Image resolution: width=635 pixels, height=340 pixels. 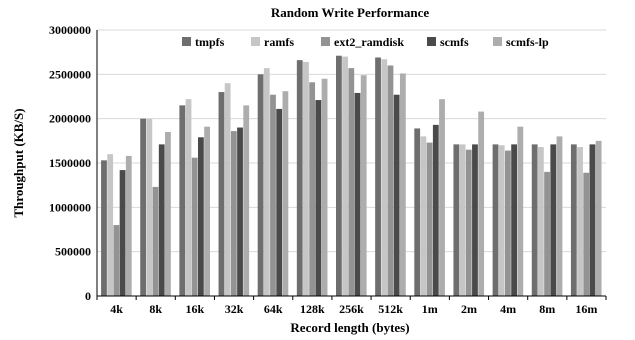 I want to click on y-tick-label: 3000000, so click(x=70, y=30).